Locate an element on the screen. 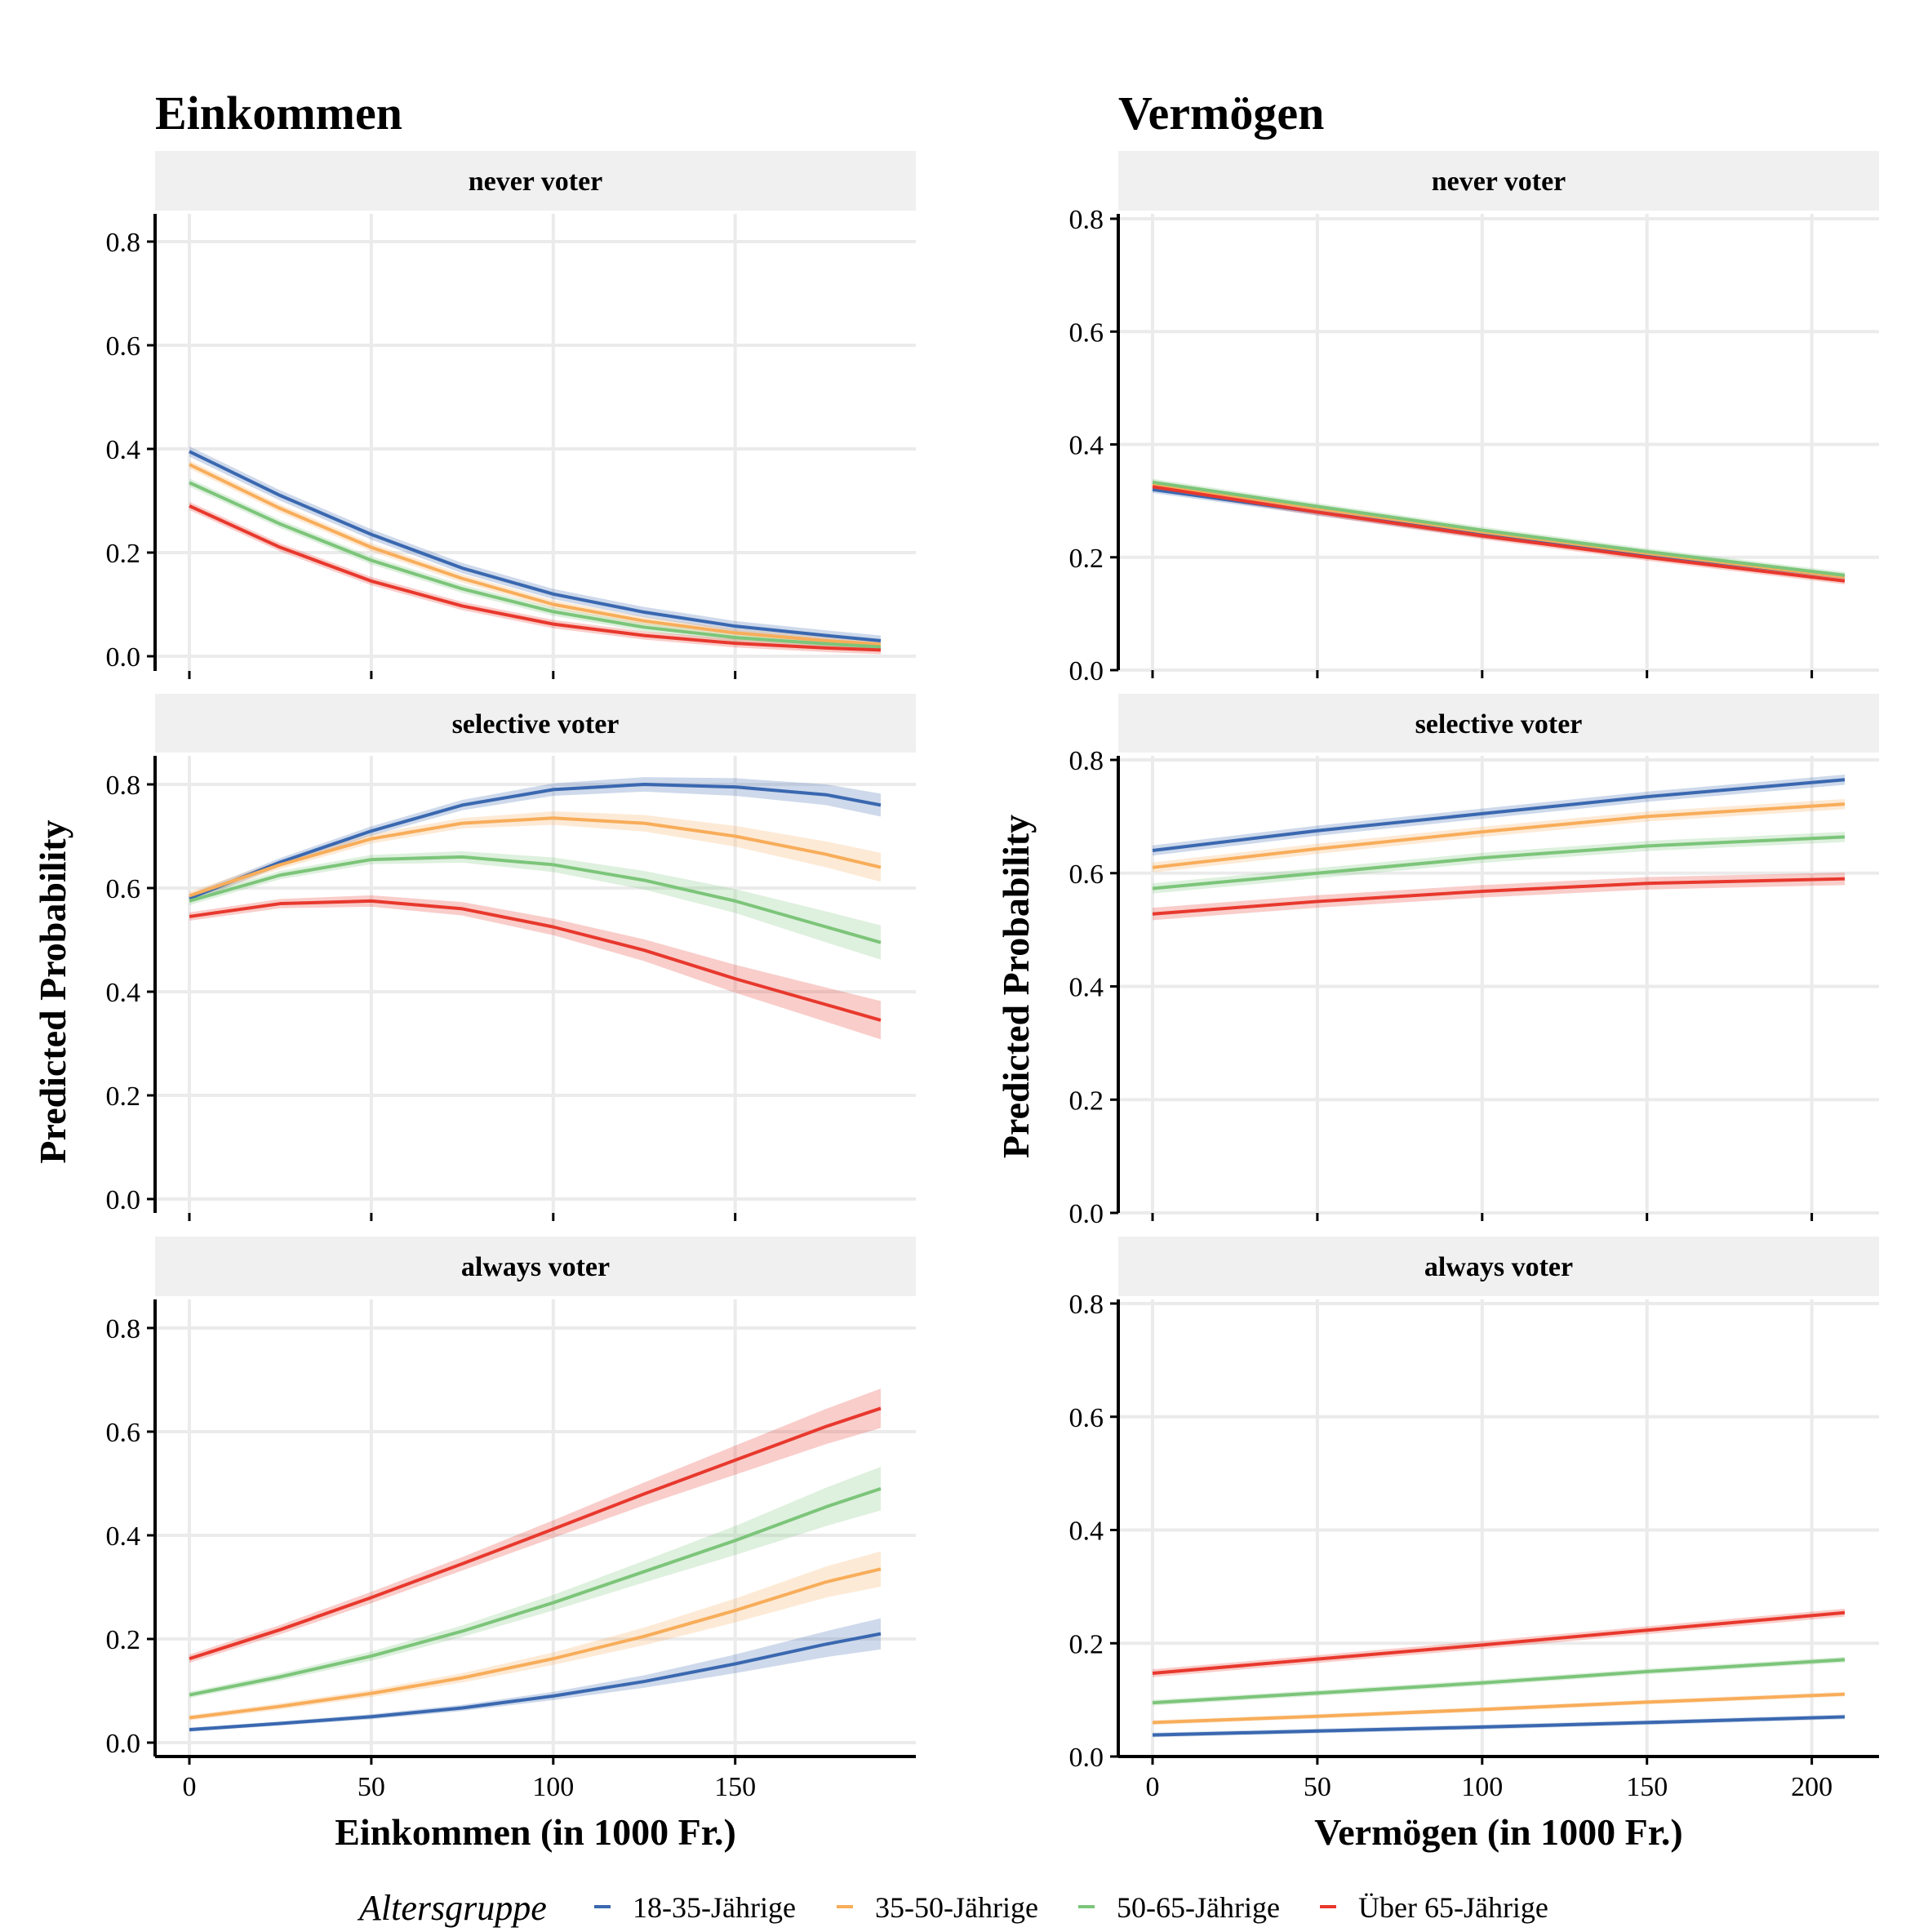 This screenshot has width=1928, height=1932. panel-vermoegen-selective-voter-ytick-label-3: 0.6 is located at coordinates (1087, 874).